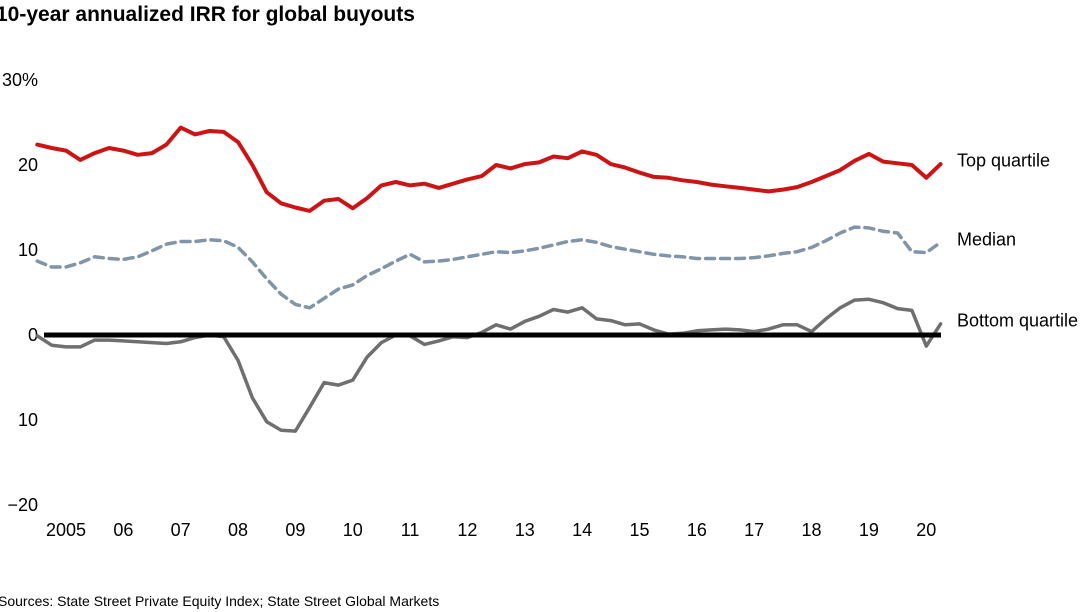 The height and width of the screenshot is (612, 1080). I want to click on x-axis-tick-label: 15, so click(639, 530).